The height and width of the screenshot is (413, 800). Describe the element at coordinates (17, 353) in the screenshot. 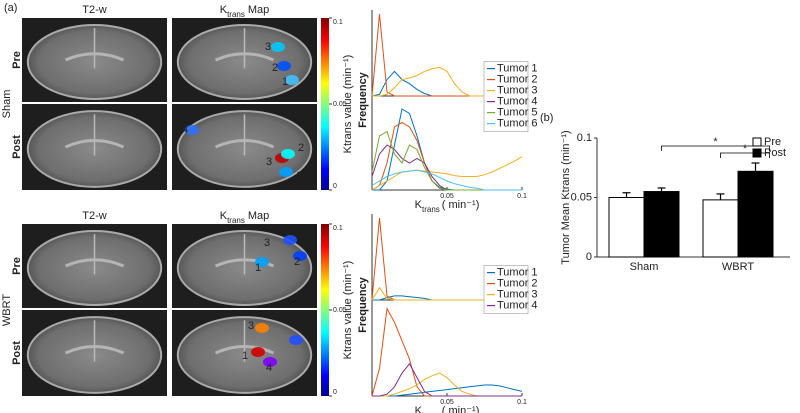

I see `row-label: Post` at that location.